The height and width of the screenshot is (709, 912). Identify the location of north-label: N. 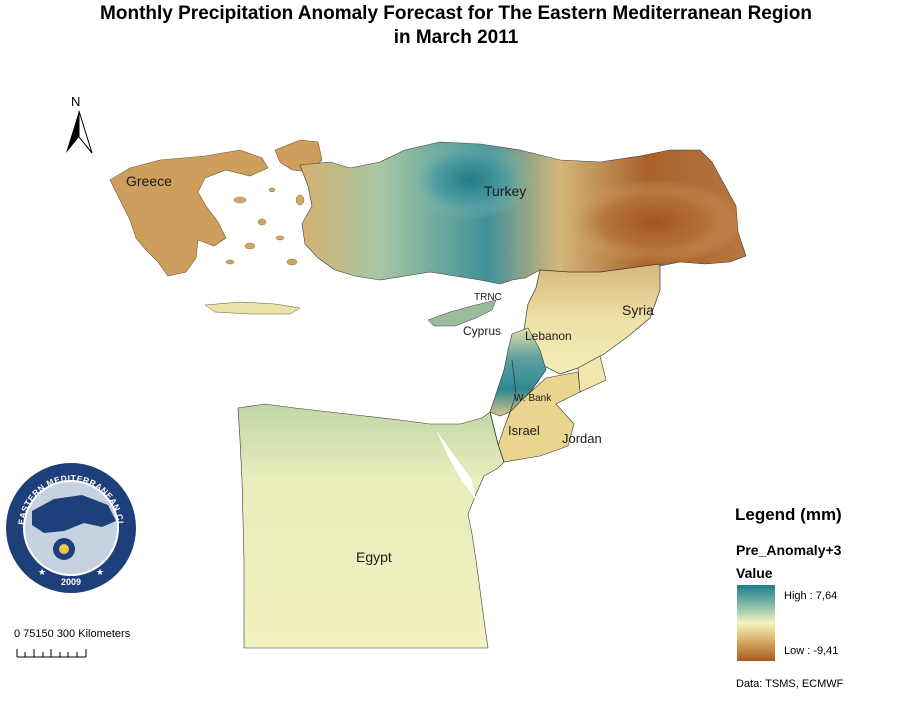
(75, 101).